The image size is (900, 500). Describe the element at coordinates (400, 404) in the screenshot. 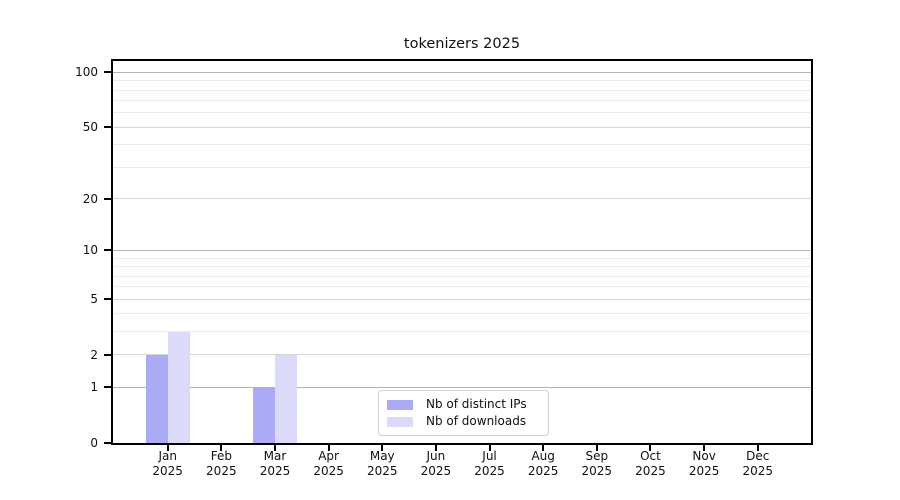

I see `legend-swatch-distinct-ips` at that location.